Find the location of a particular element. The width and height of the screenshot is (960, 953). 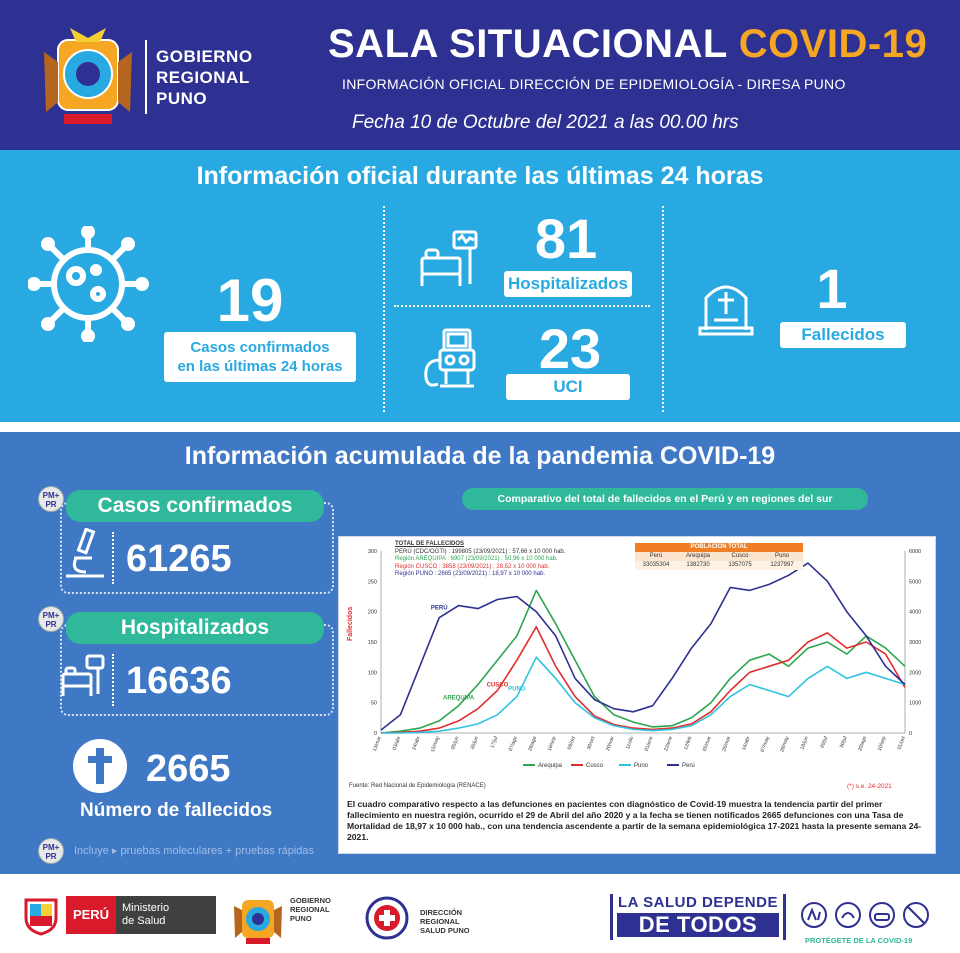

no-gathering-icon is located at coordinates (916, 915).